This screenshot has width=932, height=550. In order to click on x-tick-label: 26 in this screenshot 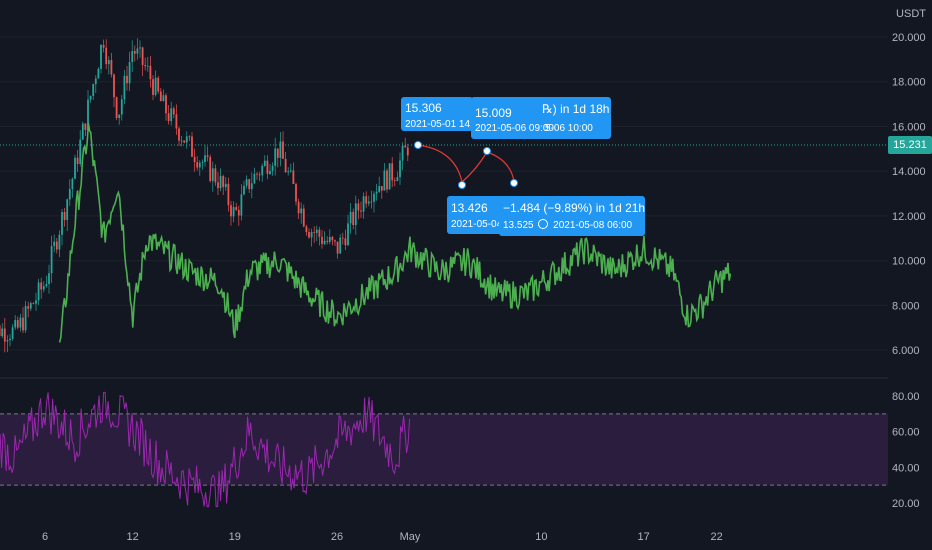, I will do `click(337, 537)`.